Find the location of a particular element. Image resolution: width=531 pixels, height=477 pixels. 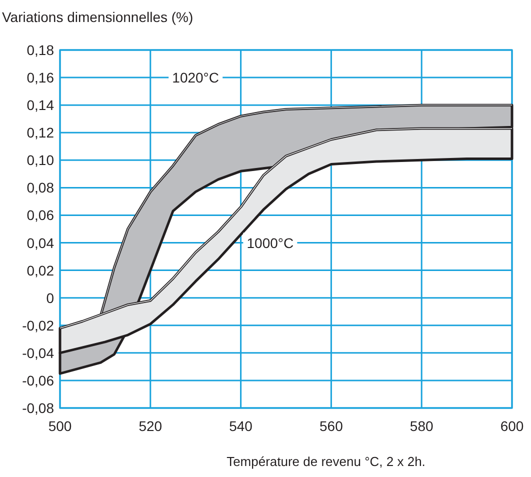

x-tick-label: 560 is located at coordinates (332, 426).